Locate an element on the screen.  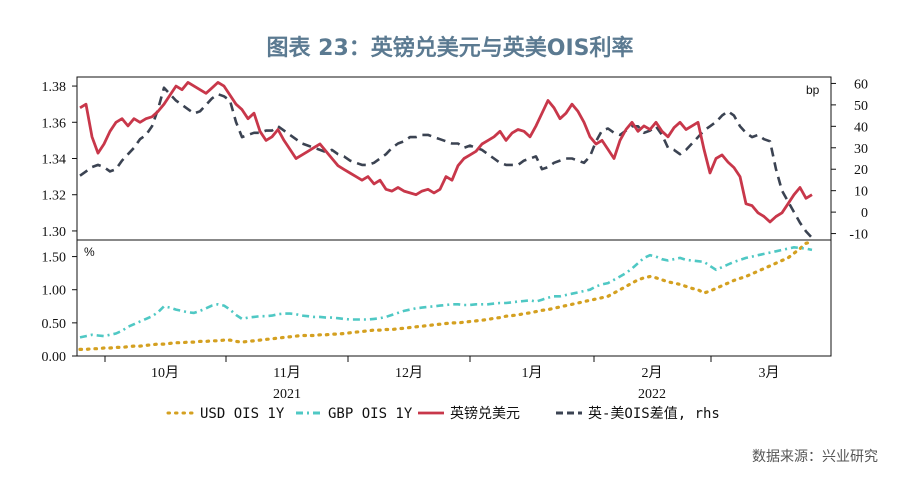
y-left-tick-label: 1.30 is located at coordinates (54, 232).